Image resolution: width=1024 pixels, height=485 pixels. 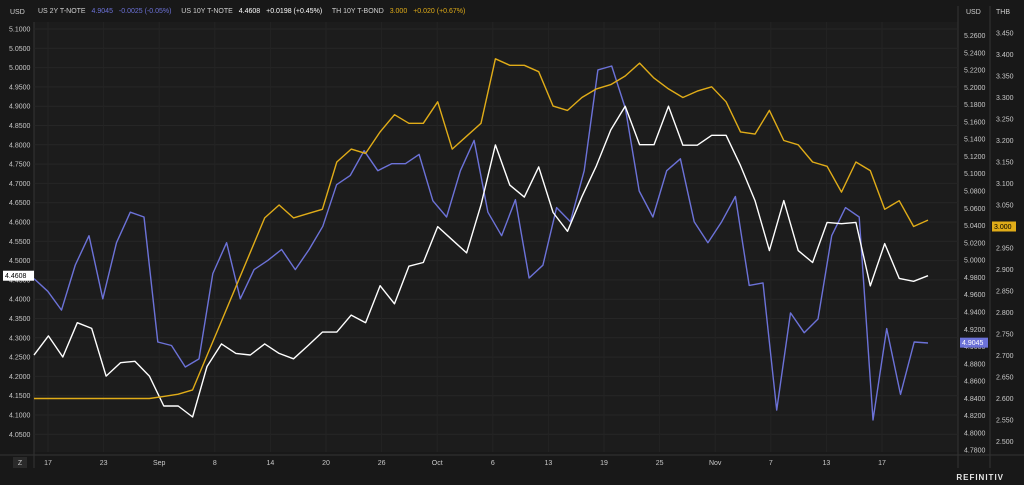 I want to click on tag-th10: 3.000, so click(x=1003, y=227).